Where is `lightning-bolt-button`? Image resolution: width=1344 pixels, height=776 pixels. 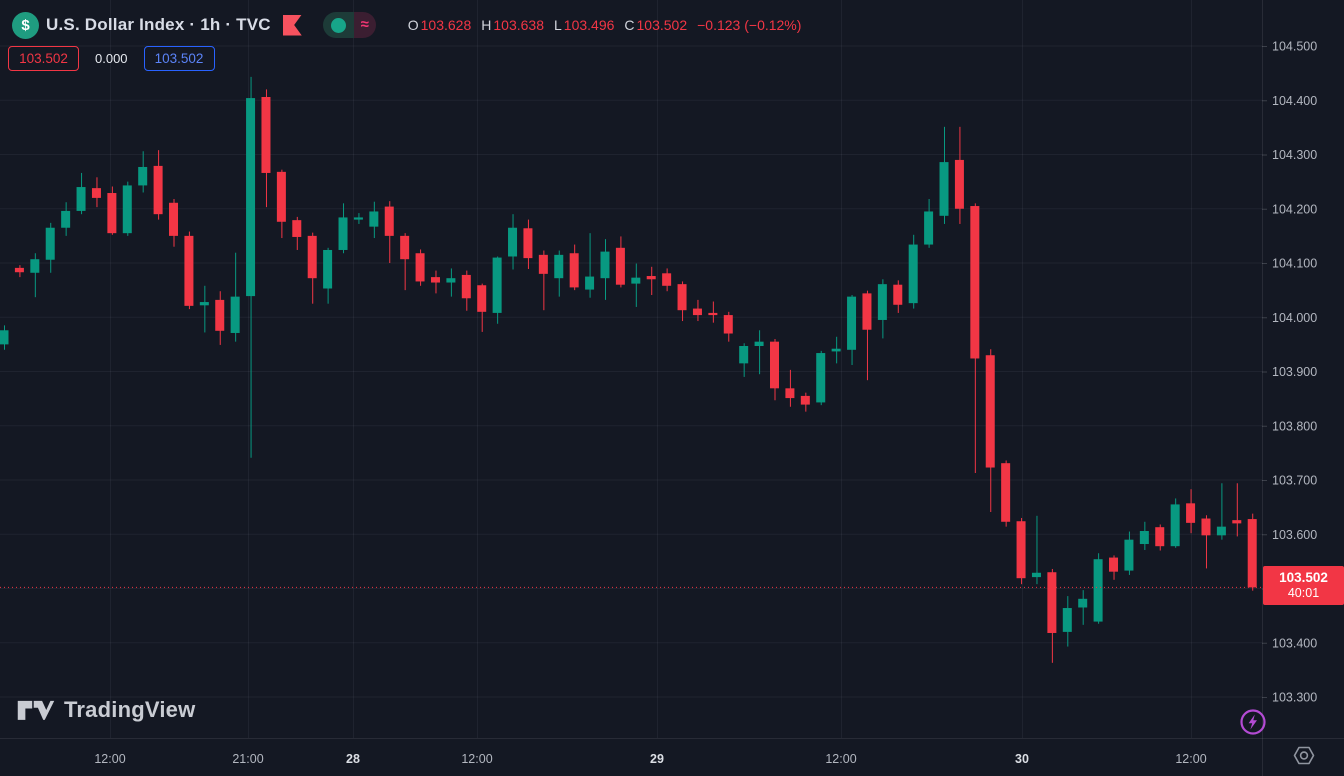
lightning-bolt-button is located at coordinates (1253, 722).